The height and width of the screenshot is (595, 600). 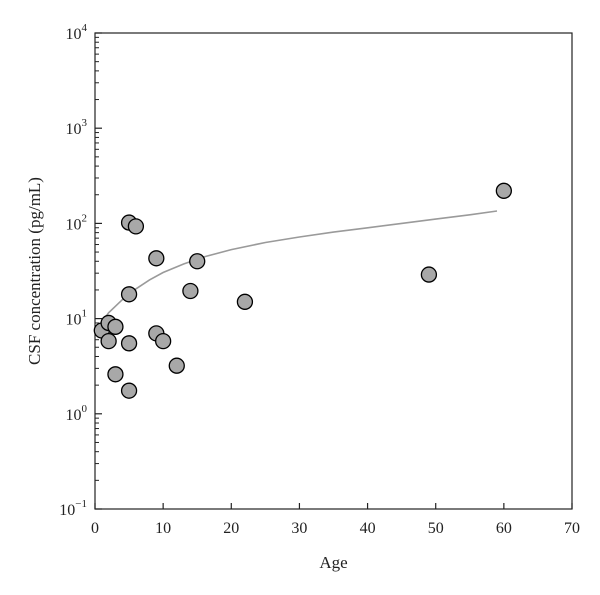 What do you see at coordinates (368, 528) in the screenshot?
I see `x-tick-label: 40` at bounding box center [368, 528].